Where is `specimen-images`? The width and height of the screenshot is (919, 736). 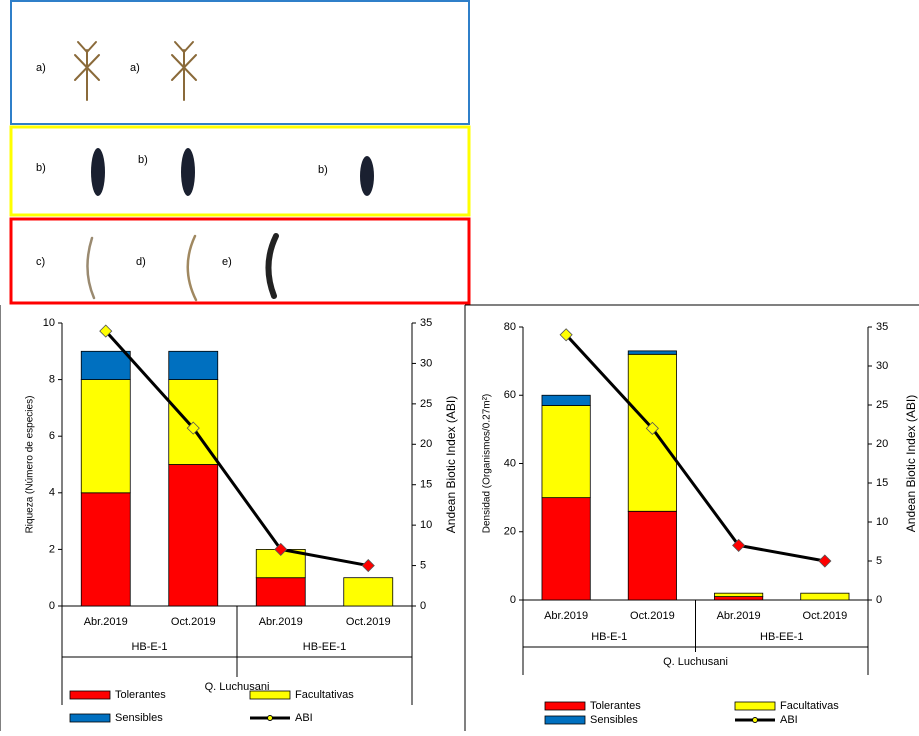 specimen-images is located at coordinates (224, 171).